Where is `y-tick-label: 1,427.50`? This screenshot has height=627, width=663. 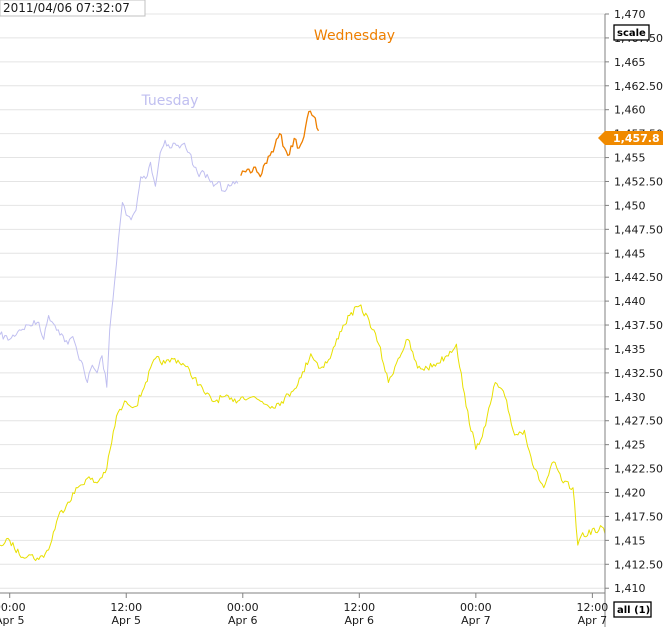 y-tick-label: 1,427.50 is located at coordinates (638, 421).